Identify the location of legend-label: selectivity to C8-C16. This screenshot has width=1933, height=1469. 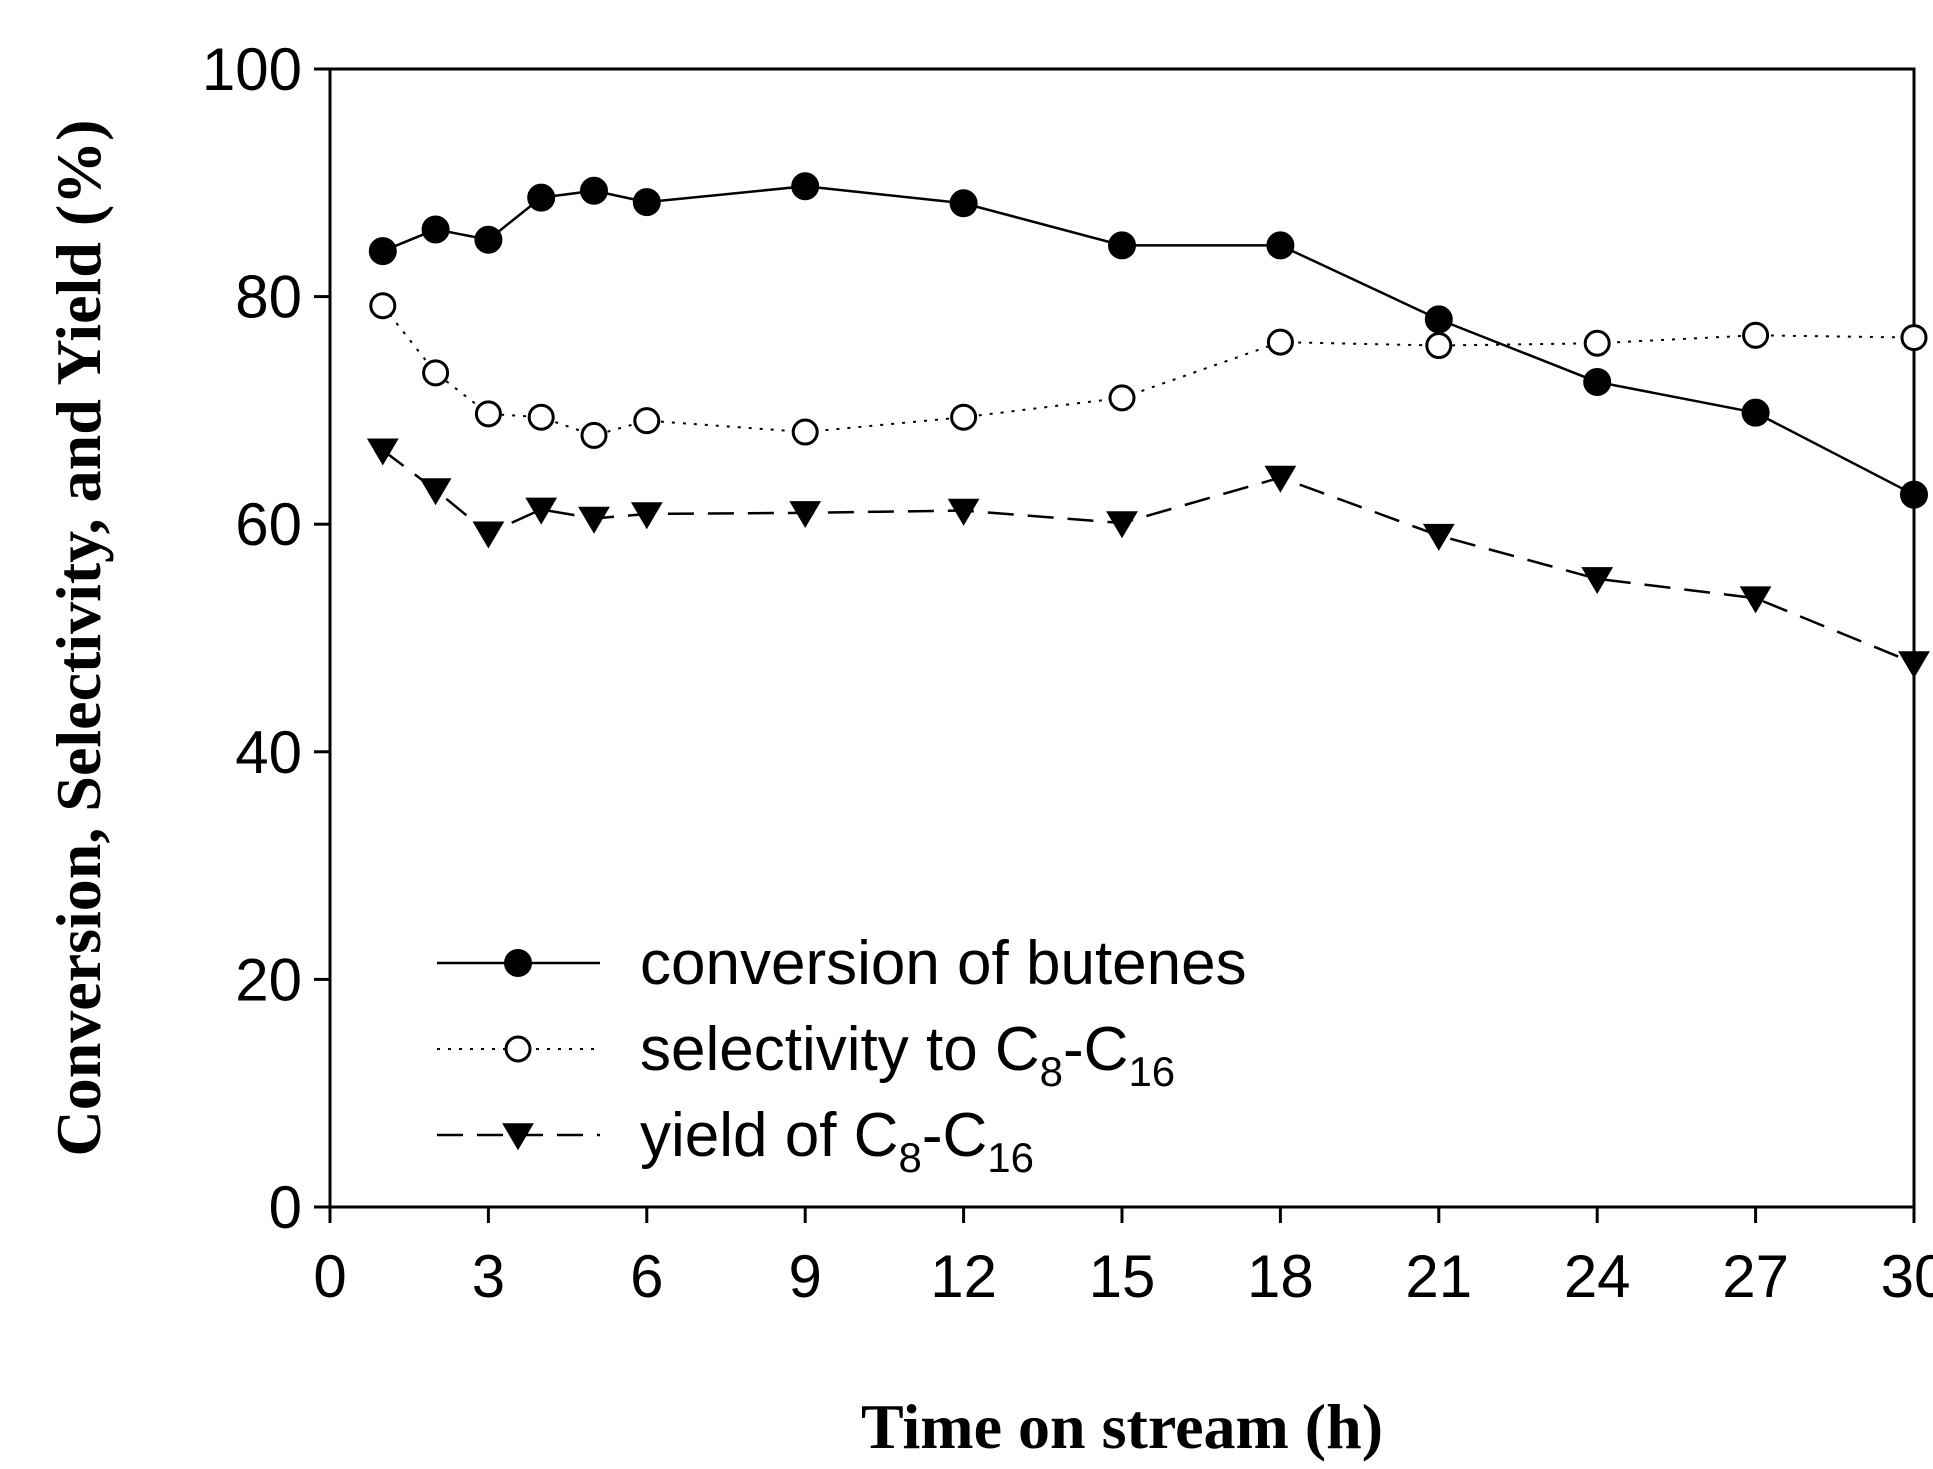
(907, 1055).